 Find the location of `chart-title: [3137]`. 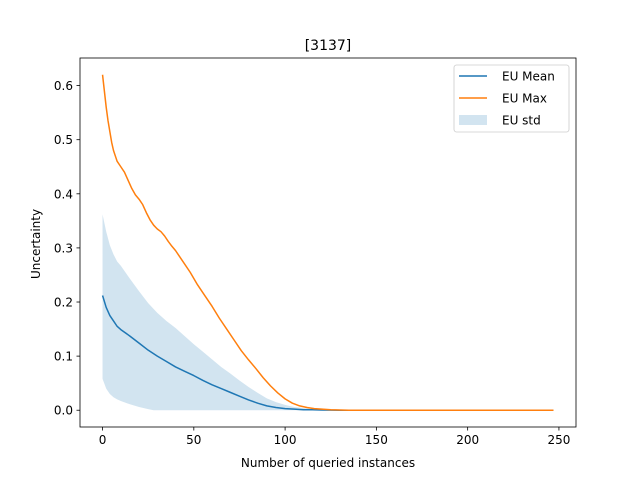

chart-title: [3137] is located at coordinates (328, 46).